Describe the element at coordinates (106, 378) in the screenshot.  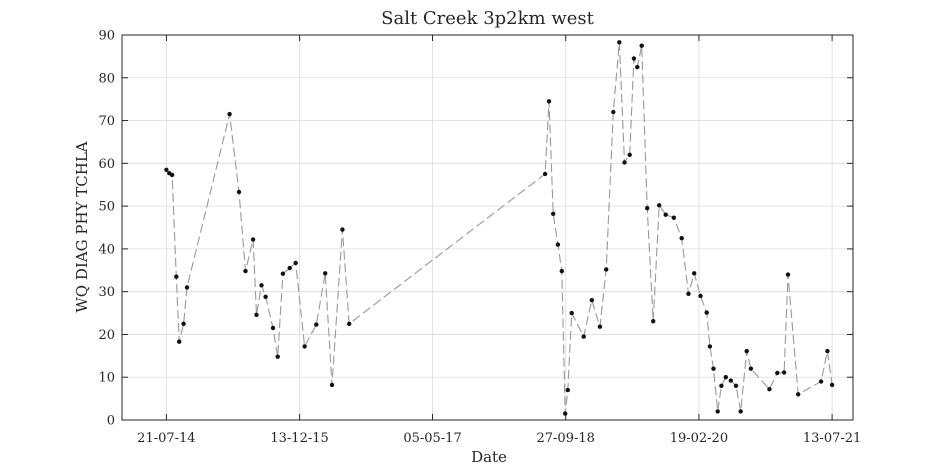
I see `y-tick-label: 10` at that location.